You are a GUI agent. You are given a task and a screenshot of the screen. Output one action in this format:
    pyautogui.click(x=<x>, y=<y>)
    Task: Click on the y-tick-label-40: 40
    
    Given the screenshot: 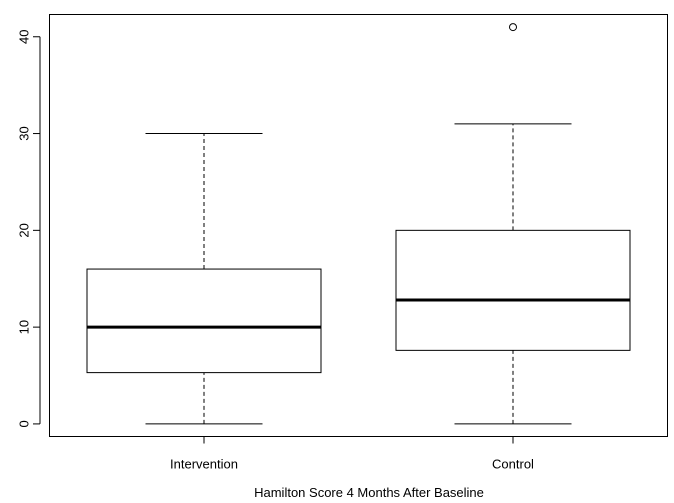 What is the action you would take?
    pyautogui.click(x=24, y=37)
    